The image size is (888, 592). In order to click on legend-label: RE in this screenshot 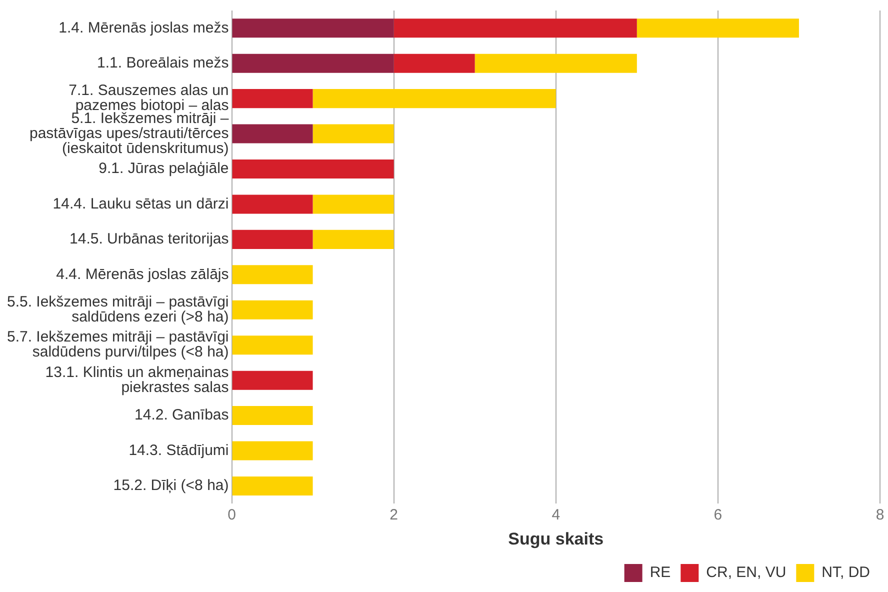, I will do `click(660, 573)`.